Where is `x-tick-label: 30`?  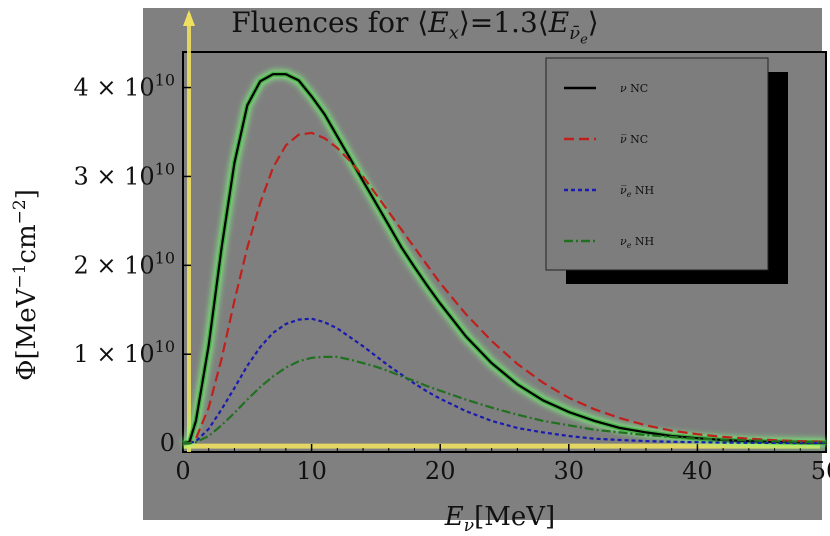 x-tick-label: 30 is located at coordinates (569, 471).